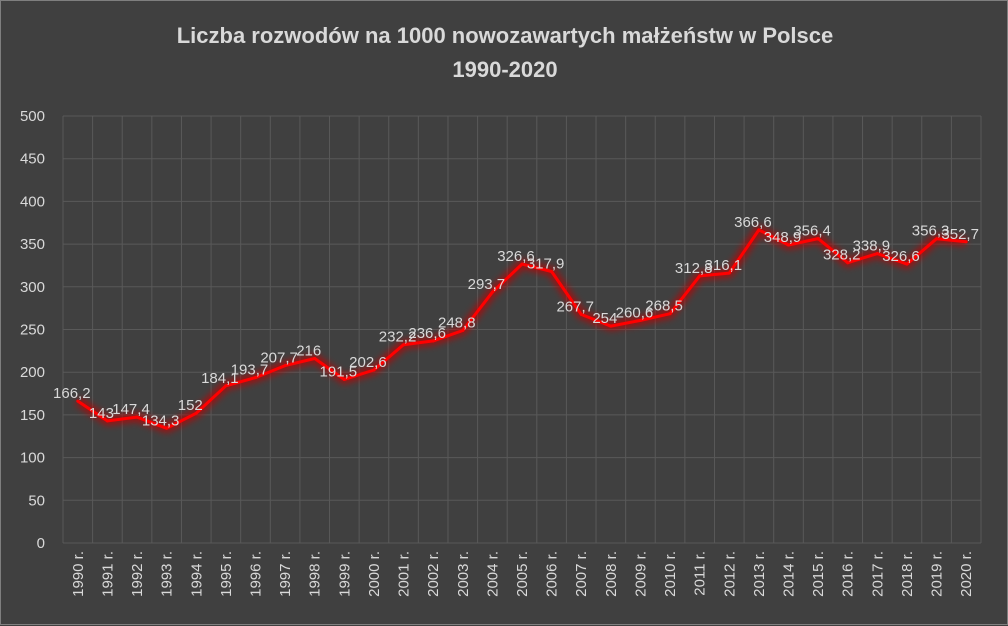  I want to click on data-label: 248,8, so click(457, 323).